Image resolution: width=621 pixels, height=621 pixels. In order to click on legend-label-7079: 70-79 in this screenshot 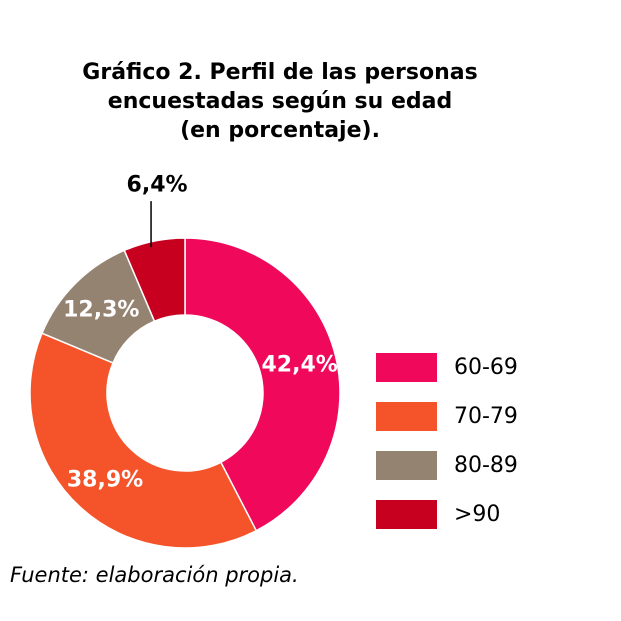, I will do `click(486, 416)`.